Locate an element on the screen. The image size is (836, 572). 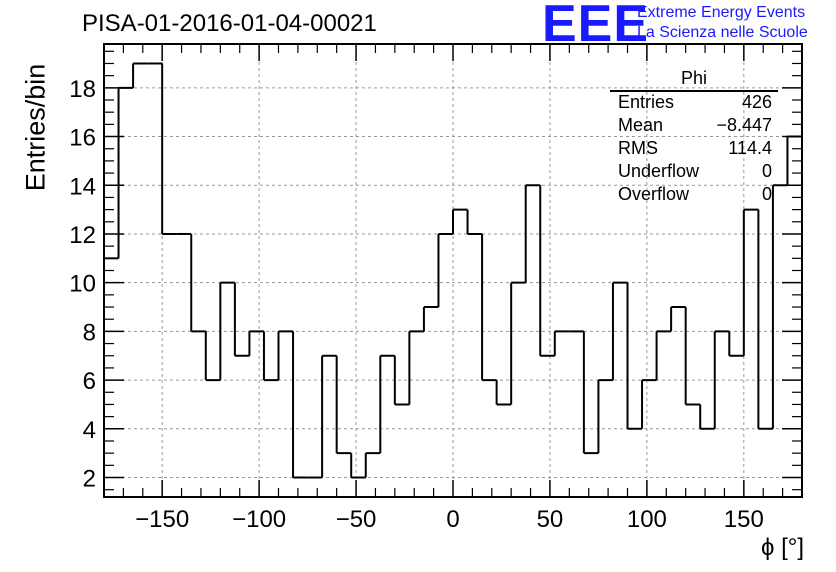
y-tick-label: 12 is located at coordinates (82, 235).